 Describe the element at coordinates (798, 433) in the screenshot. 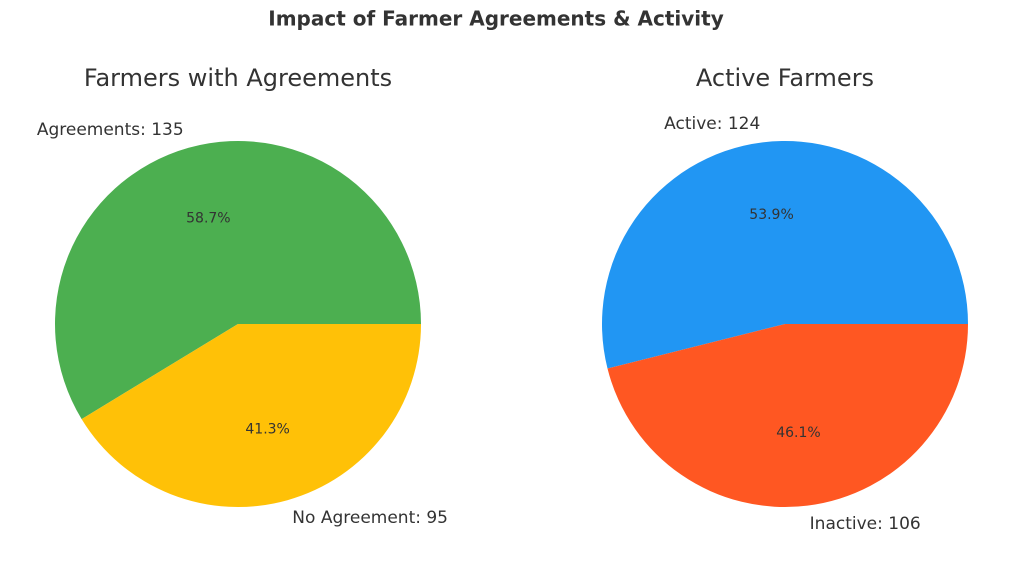

I see `percent-label: 46.1%` at that location.